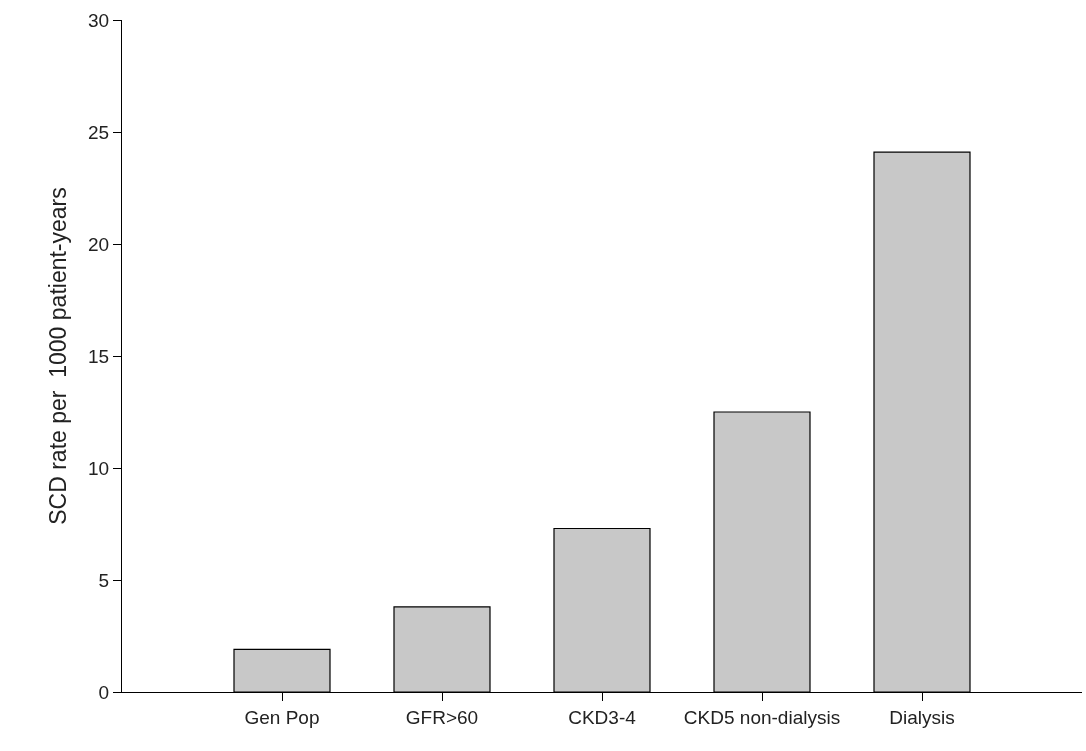 This screenshot has width=1086, height=751. What do you see at coordinates (98, 356) in the screenshot?
I see `y-tick-label: 15` at bounding box center [98, 356].